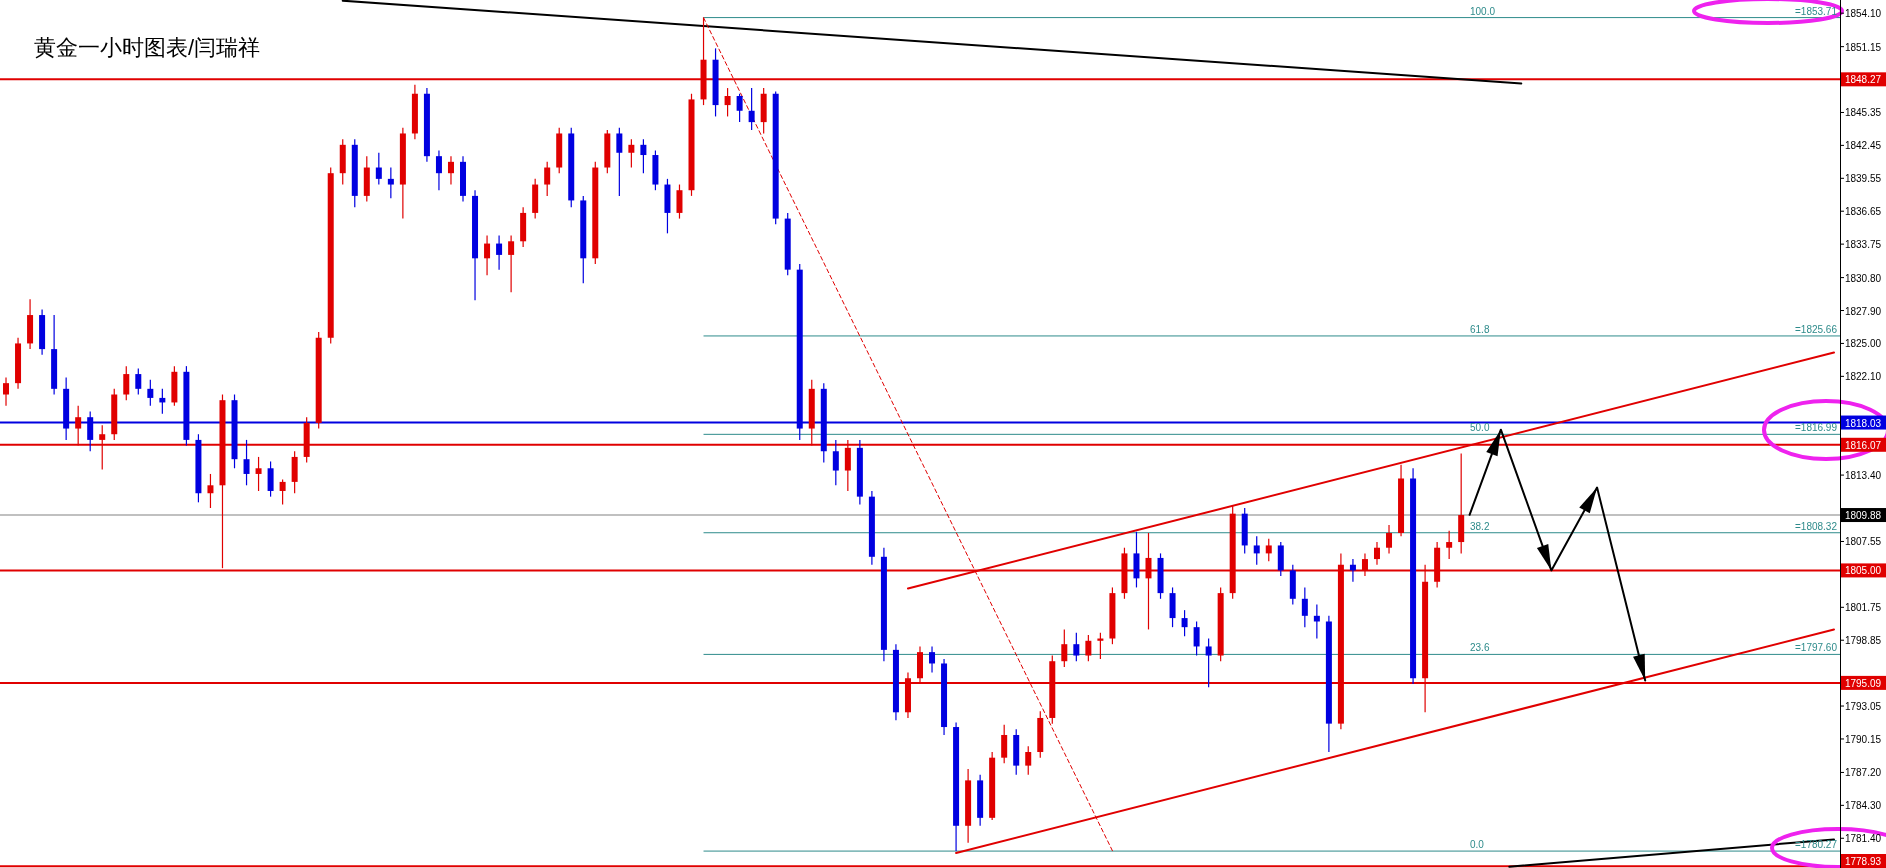 This screenshot has height=868, width=1886. I want to click on y-tick-label: 1827.90, so click(1863, 311).